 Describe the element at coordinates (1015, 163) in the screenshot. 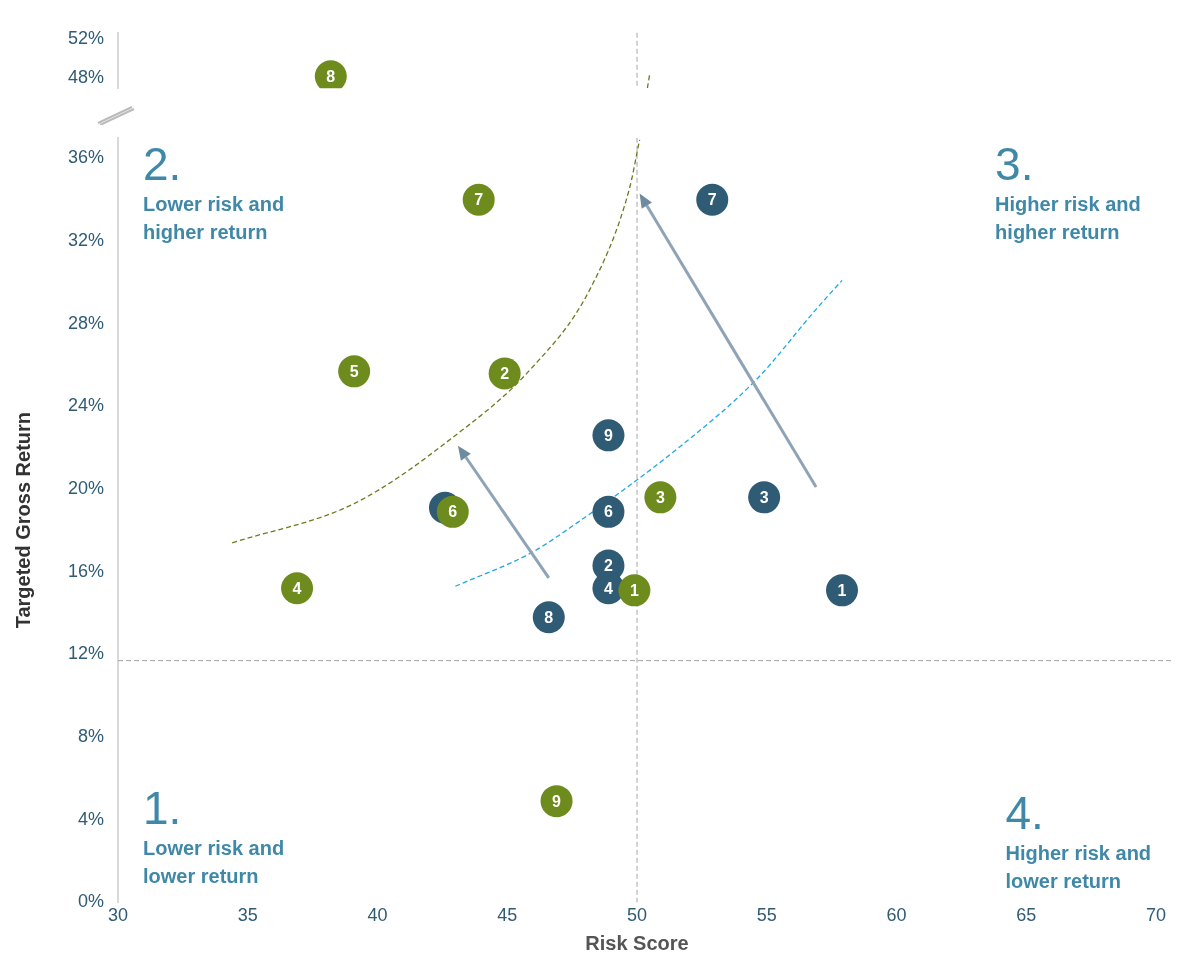

I see `annotation: 3.` at that location.